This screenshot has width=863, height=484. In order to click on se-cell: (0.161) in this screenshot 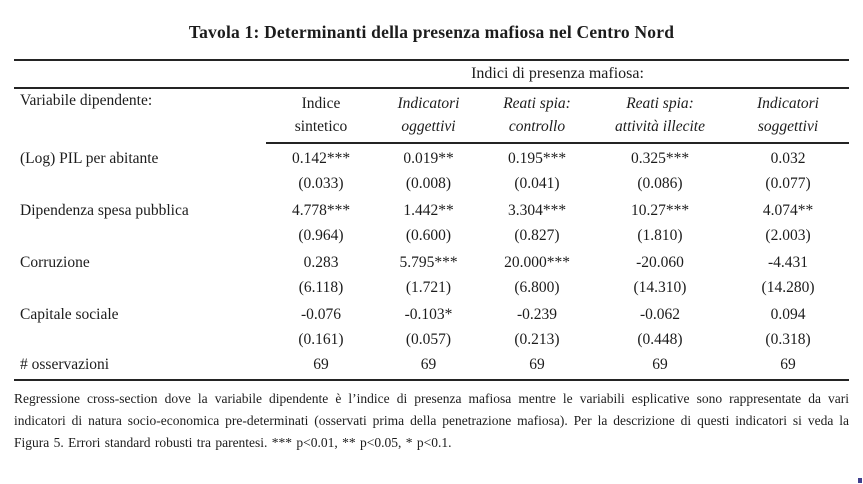, I will do `click(321, 339)`.